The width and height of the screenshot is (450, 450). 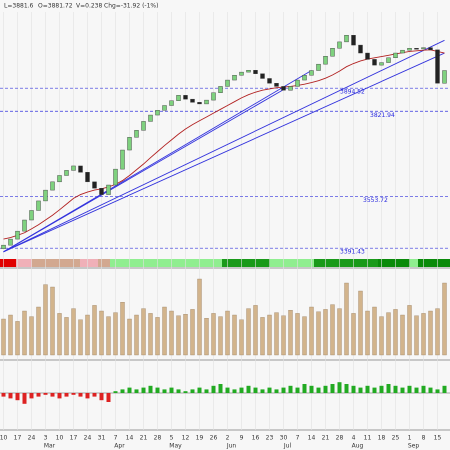 I want to click on x-tick-label: 18, so click(x=382, y=438).